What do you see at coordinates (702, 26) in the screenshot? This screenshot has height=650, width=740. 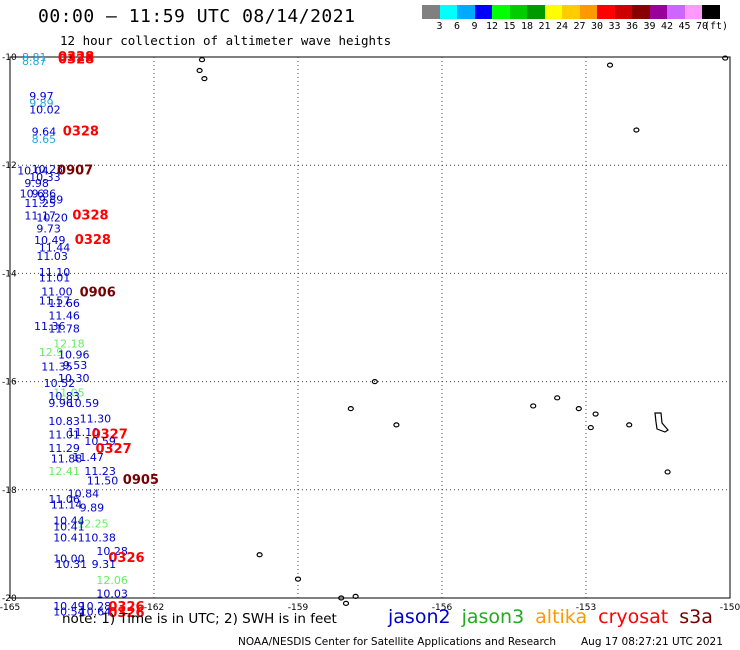 I see `colorbar-label: 70` at bounding box center [702, 26].